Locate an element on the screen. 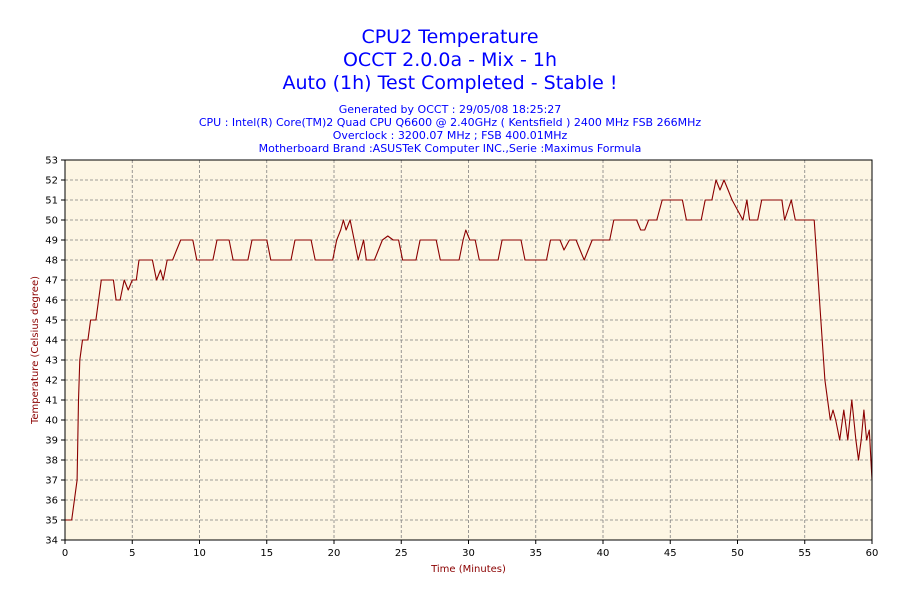  x-tick-label: 20 is located at coordinates (334, 553).